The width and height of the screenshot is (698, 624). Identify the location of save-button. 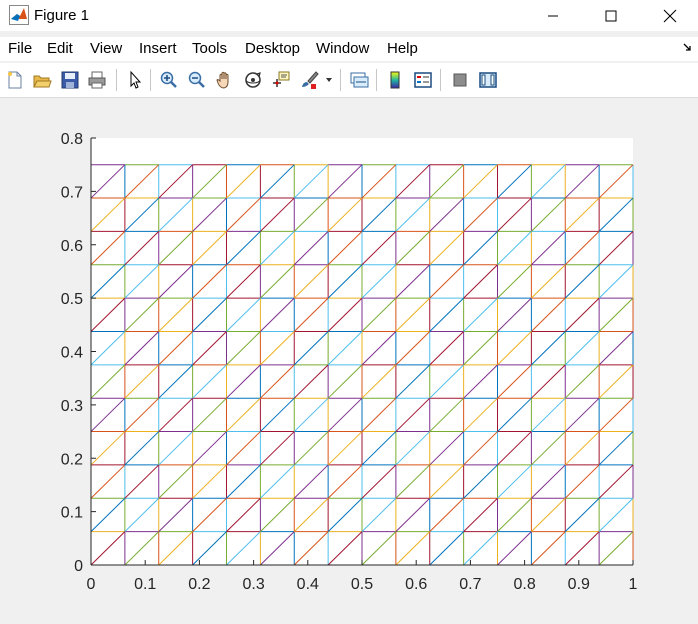
(70, 80).